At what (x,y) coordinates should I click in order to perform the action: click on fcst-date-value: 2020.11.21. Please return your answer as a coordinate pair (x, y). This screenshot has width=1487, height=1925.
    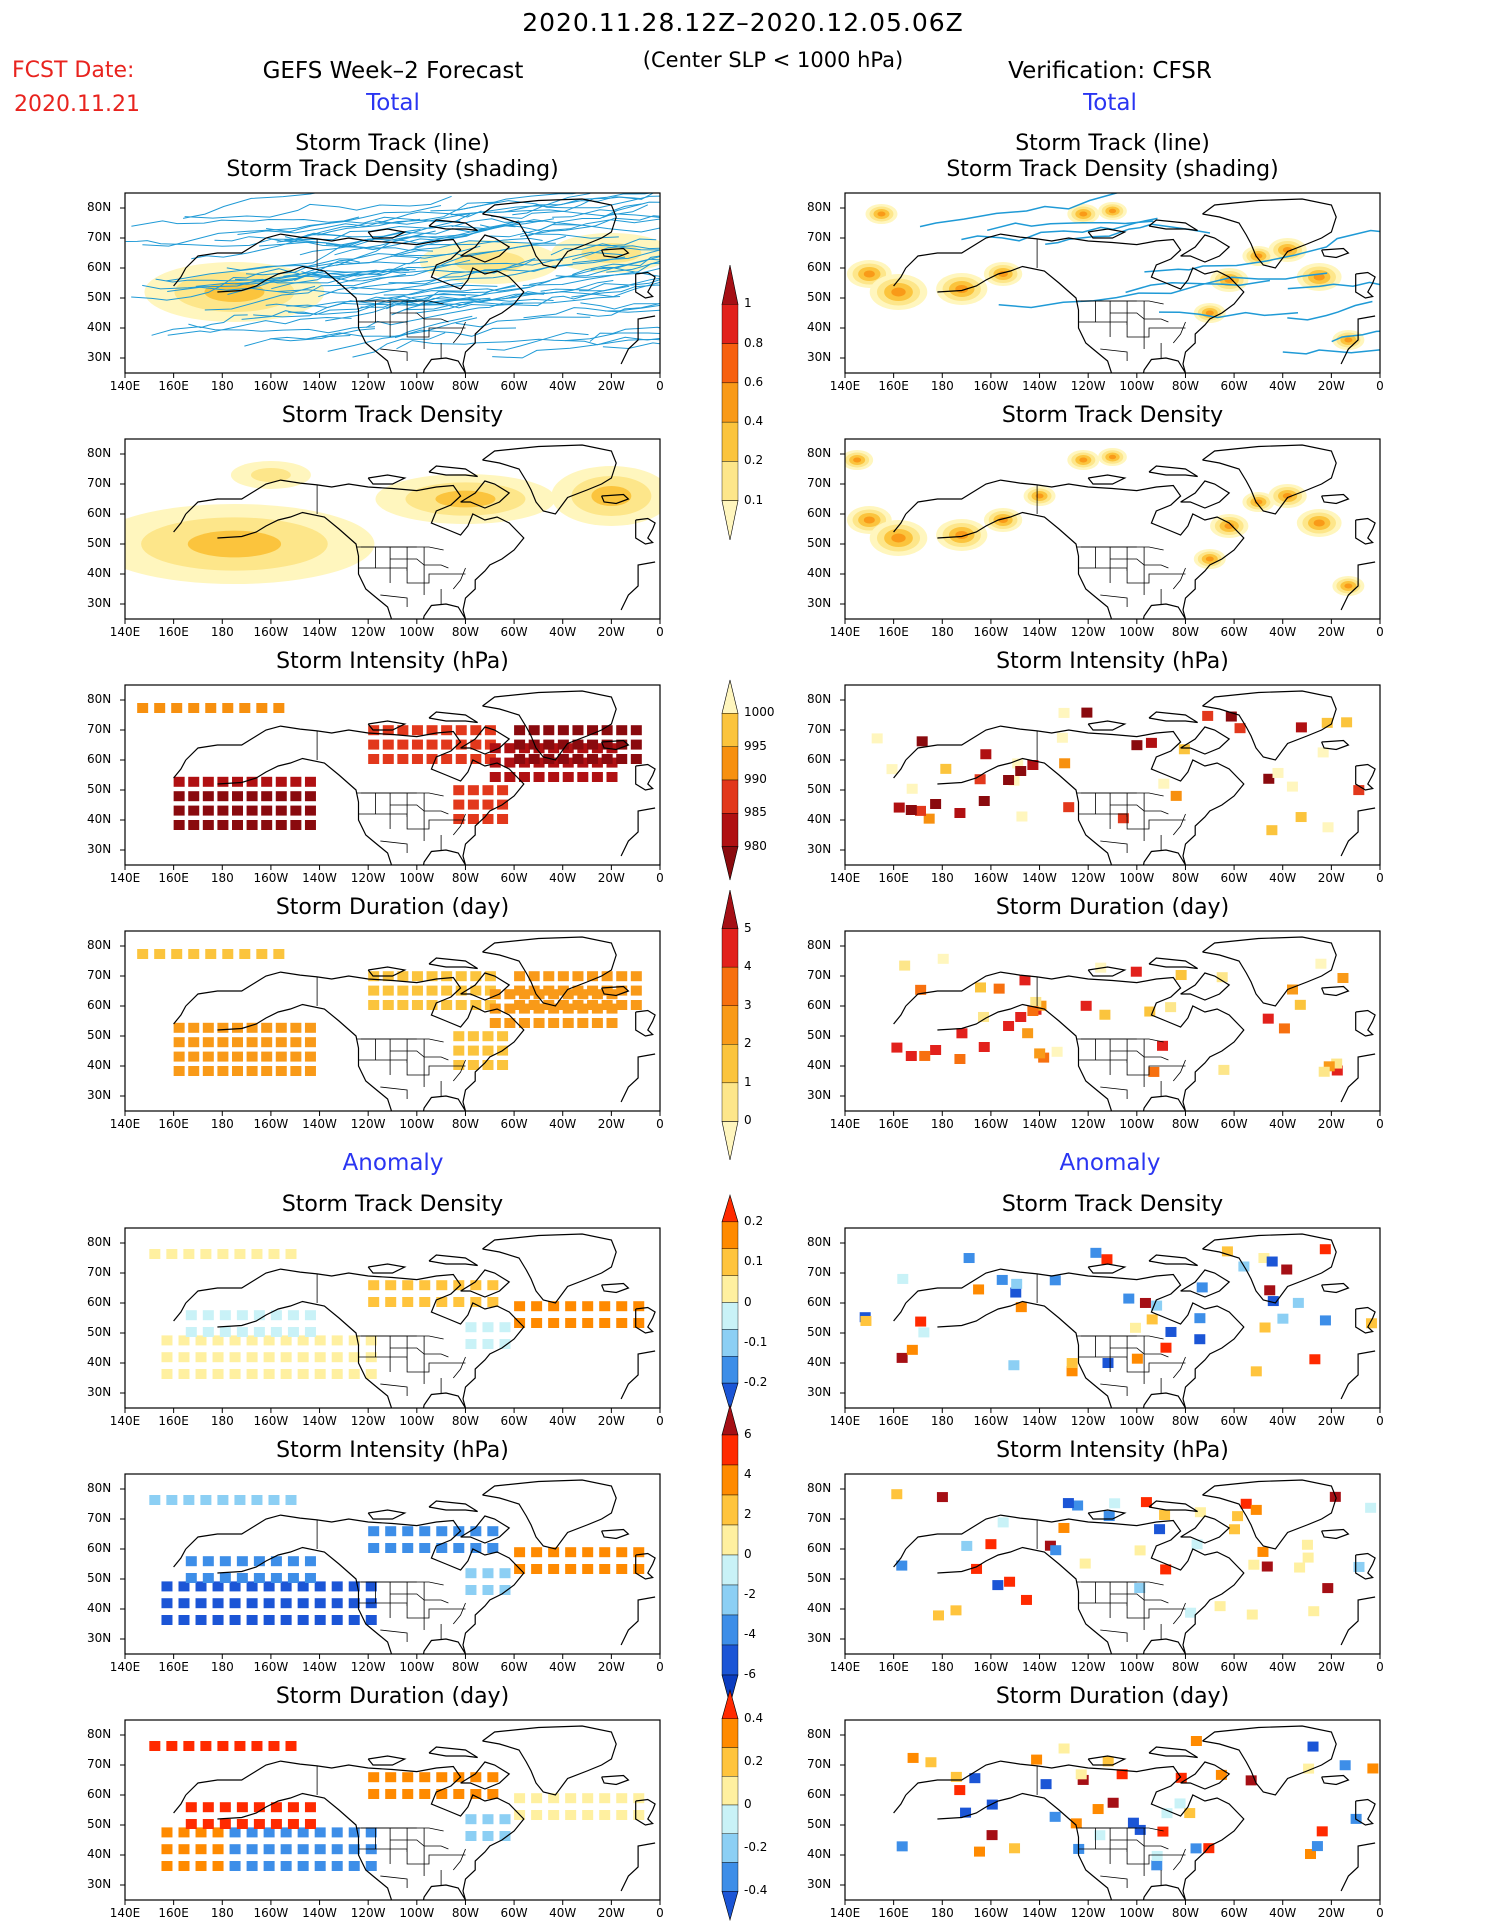
    Looking at the image, I should click on (77, 104).